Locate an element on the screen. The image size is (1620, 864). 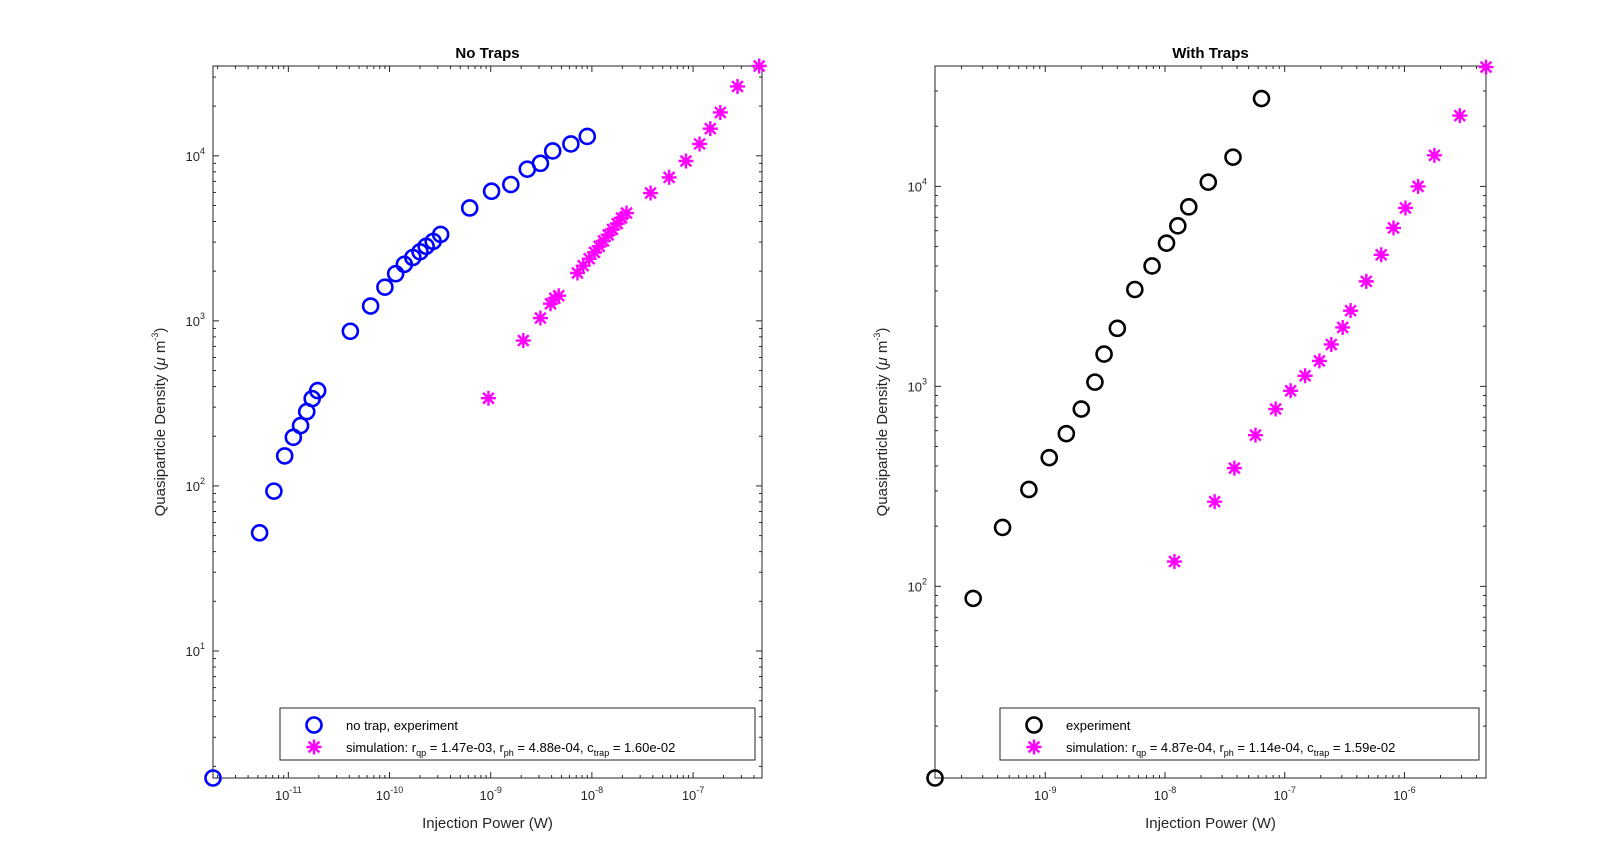
x-tick-label: 10⁻⁶ is located at coordinates (1404, 794).